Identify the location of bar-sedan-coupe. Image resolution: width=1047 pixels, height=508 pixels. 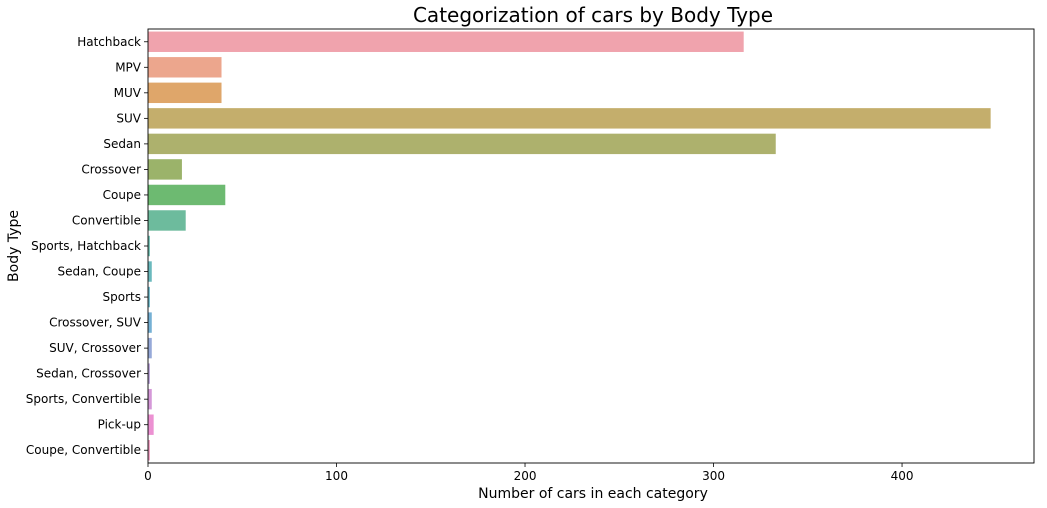
(150, 271).